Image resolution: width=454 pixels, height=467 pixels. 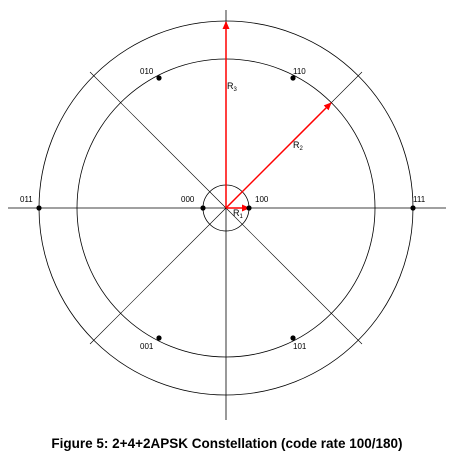 What do you see at coordinates (294, 276) in the screenshot?
I see `diagonal-line-se` at bounding box center [294, 276].